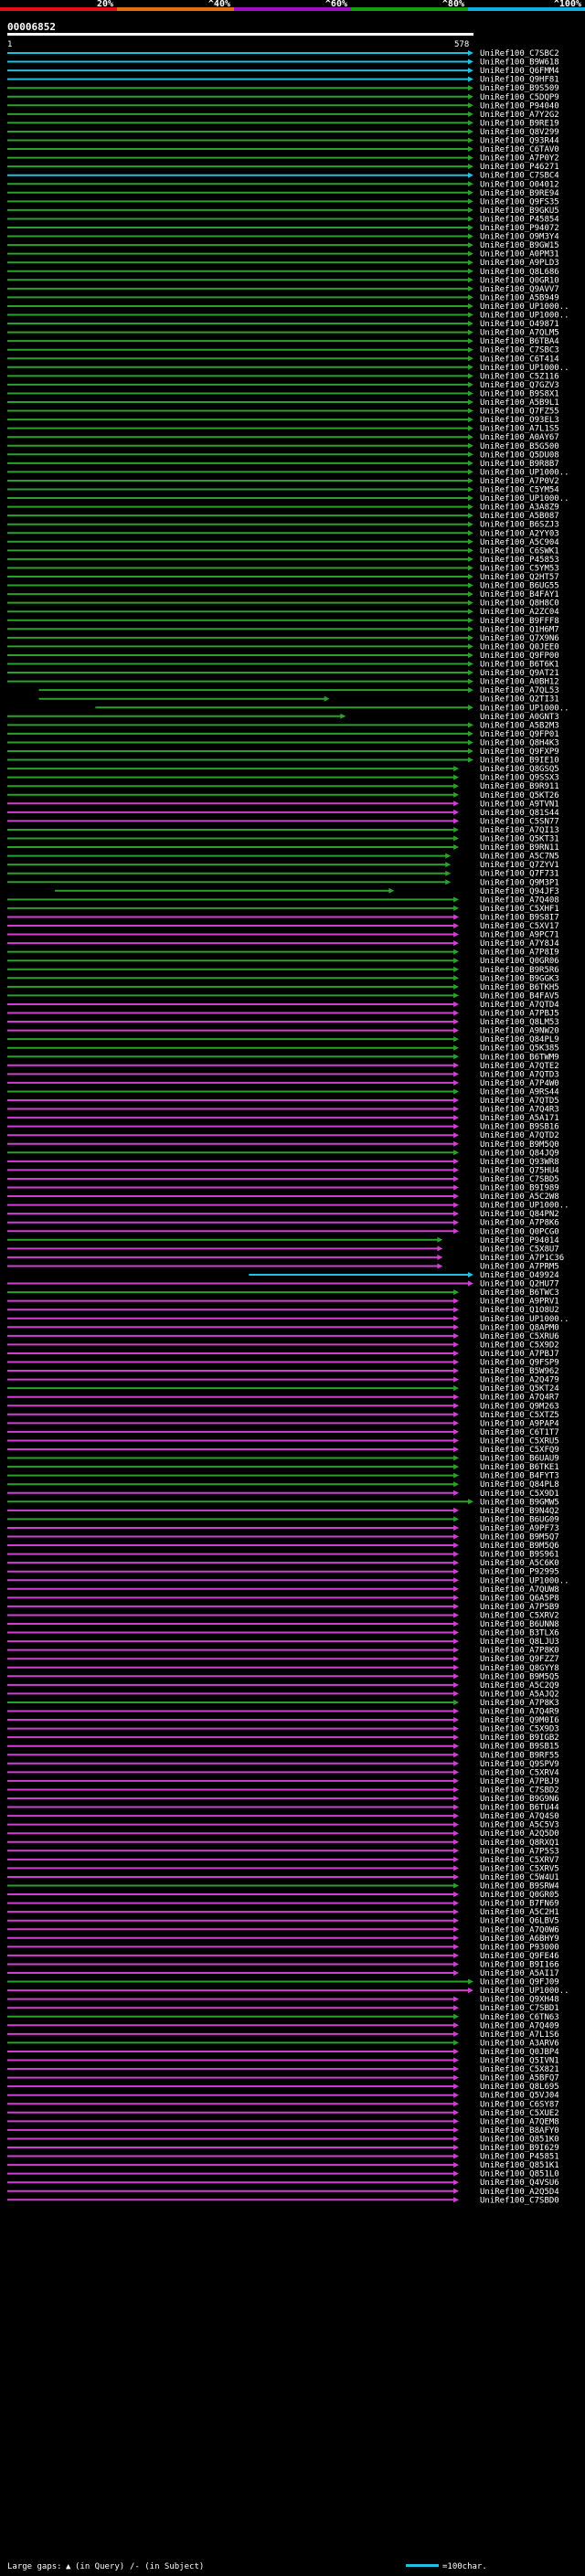 The image size is (585, 2576). What do you see at coordinates (519, 1738) in the screenshot?
I see `hit-label: UniRef100_B9IGB2` at bounding box center [519, 1738].